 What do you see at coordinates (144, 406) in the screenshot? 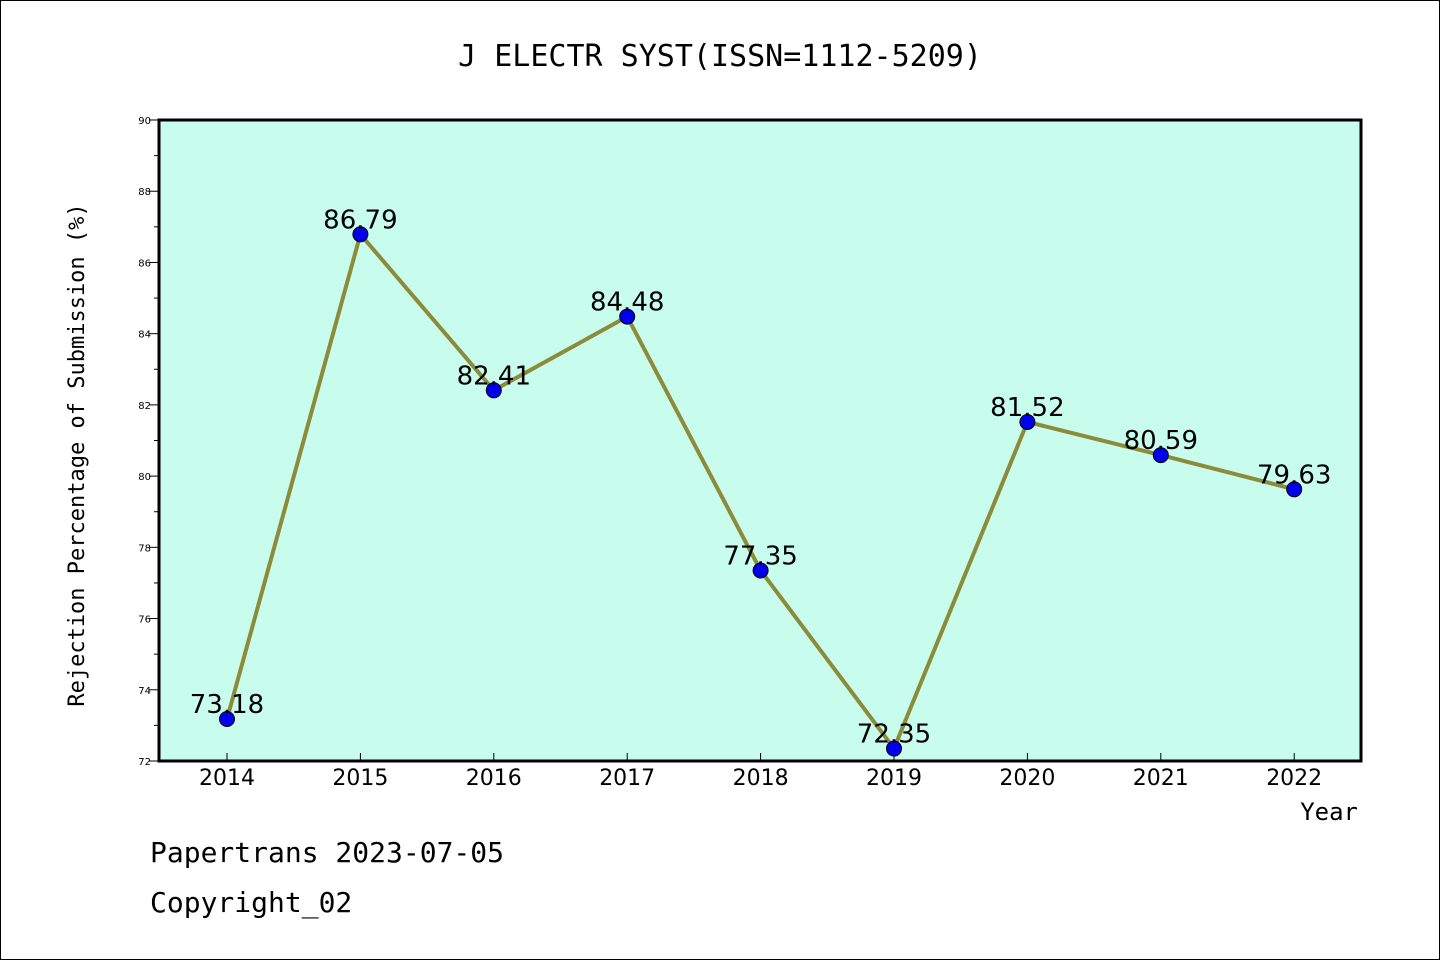
I see `y-tick-label: 82` at bounding box center [144, 406].